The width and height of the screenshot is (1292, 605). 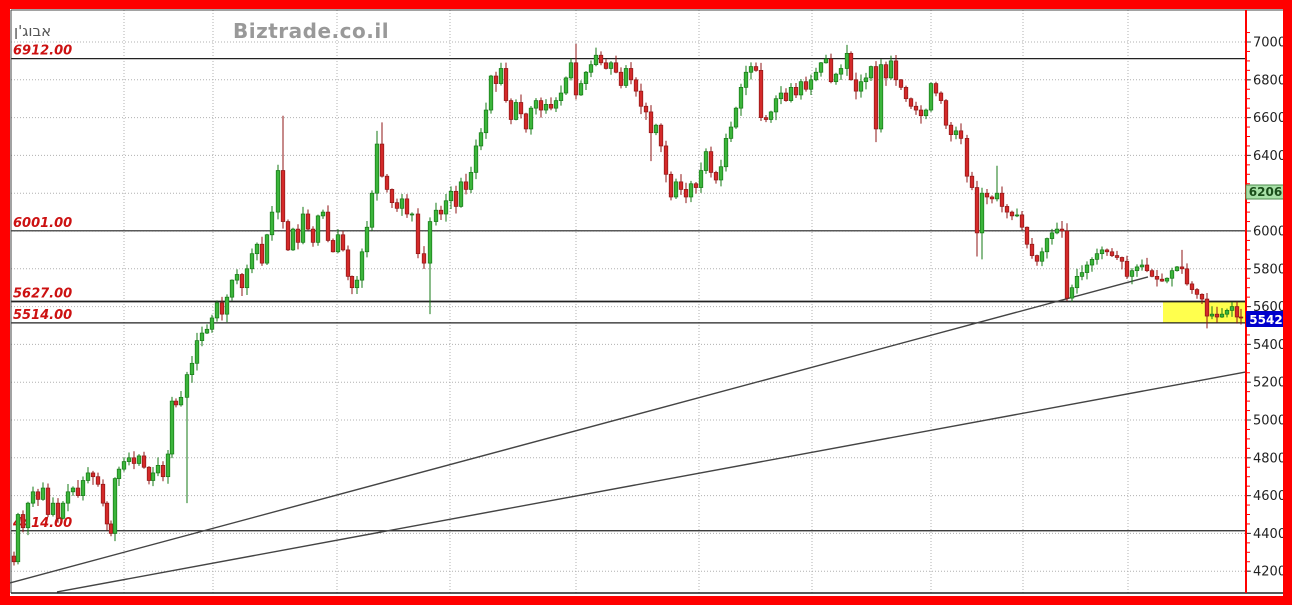 I want to click on price-tags: 6206 5542, so click(x=1267, y=255).